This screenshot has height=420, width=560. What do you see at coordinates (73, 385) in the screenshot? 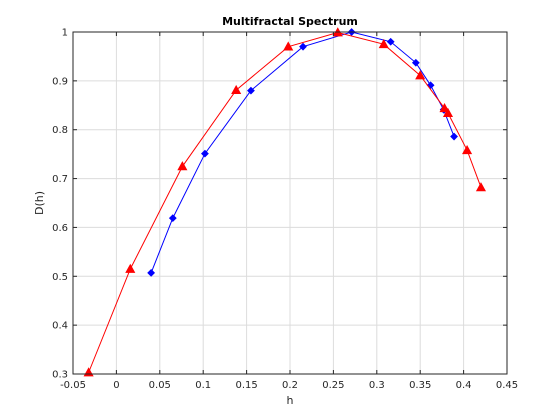
I see `x-tick-label: -0.05` at bounding box center [73, 385].